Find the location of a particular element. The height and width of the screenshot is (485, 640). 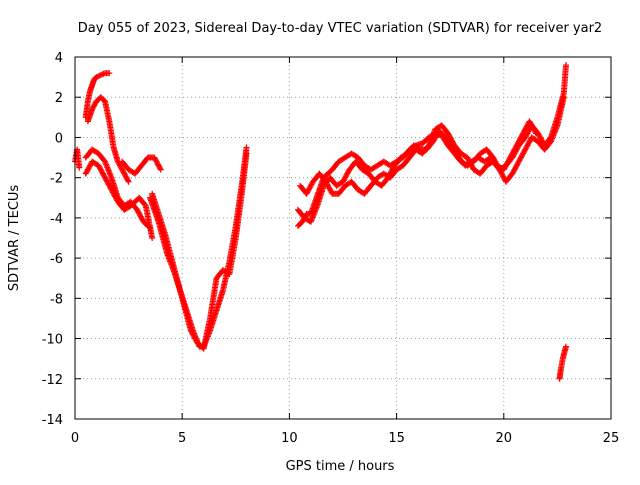

series-track-k is located at coordinates (416, 171).